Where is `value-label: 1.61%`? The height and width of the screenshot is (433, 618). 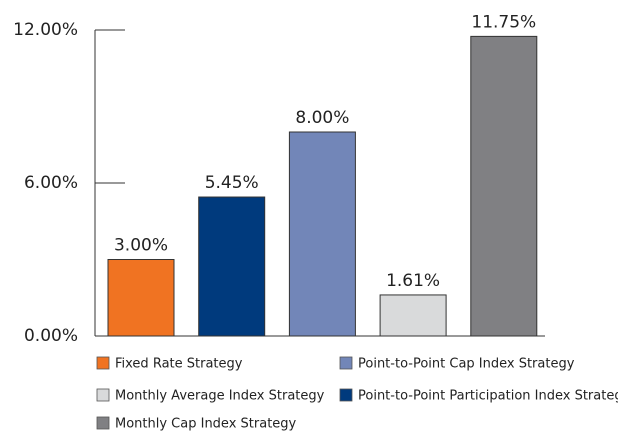
value-label: 1.61% is located at coordinates (413, 281).